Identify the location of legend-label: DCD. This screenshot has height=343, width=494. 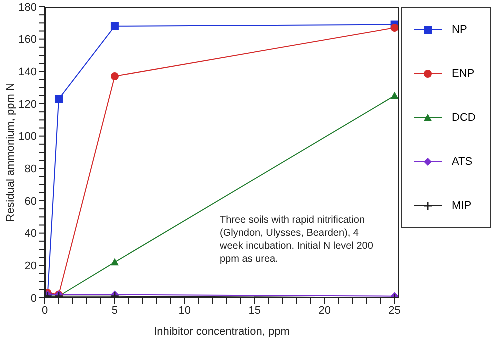
(464, 118).